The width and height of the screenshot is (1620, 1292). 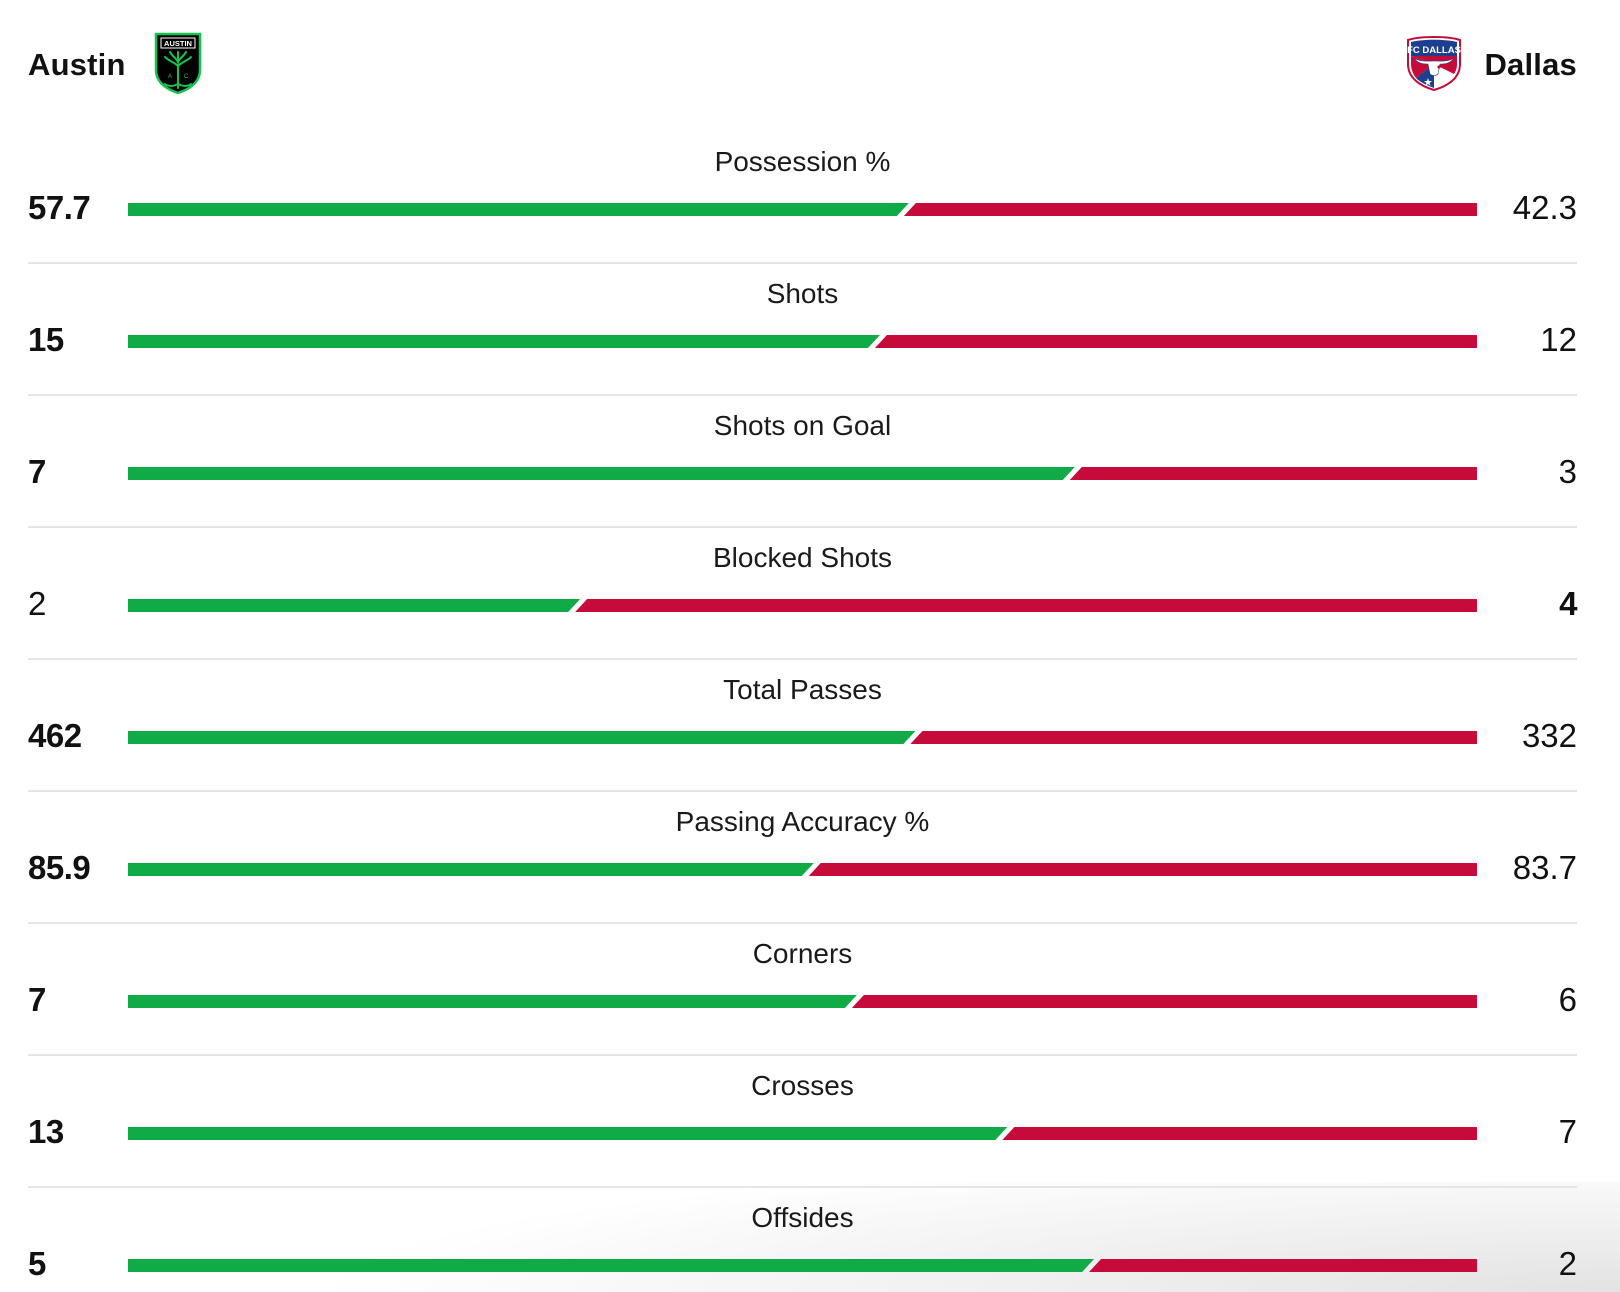 I want to click on austin-fc-crest-icon: AUSTIN A C, so click(x=178, y=65).